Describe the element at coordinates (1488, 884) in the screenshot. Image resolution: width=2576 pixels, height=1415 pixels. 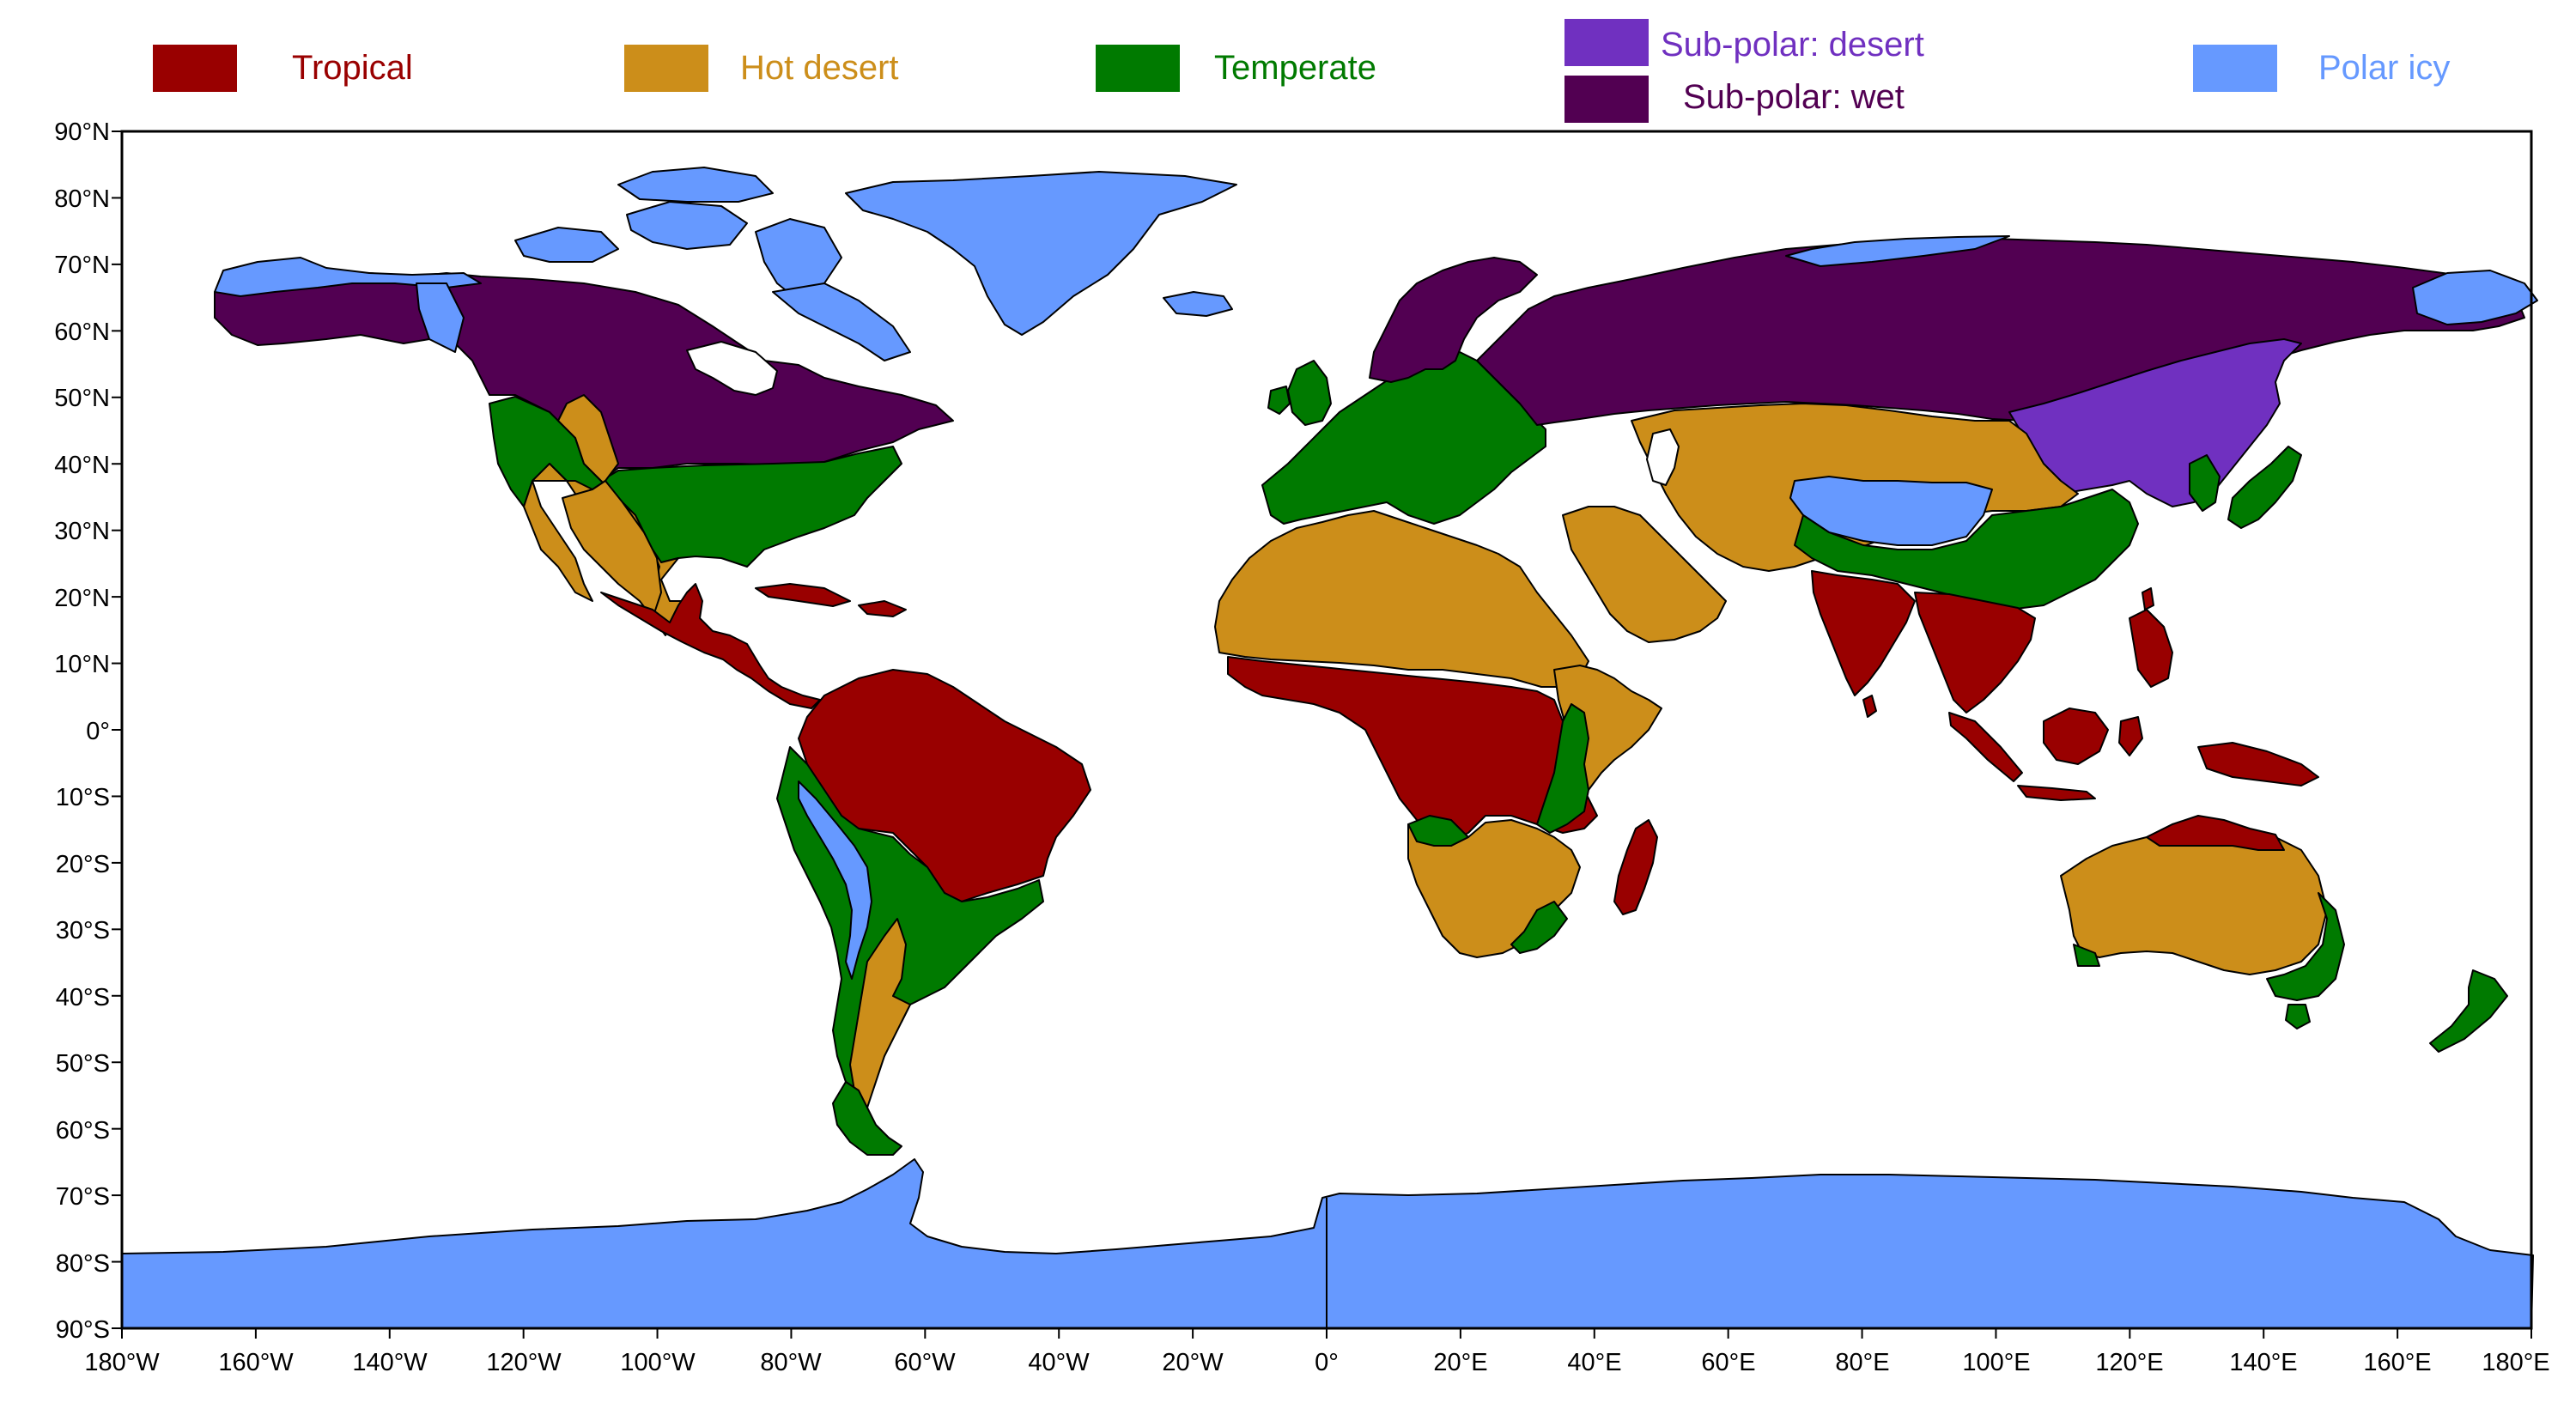
I see `region-southern-africa-temperate` at that location.